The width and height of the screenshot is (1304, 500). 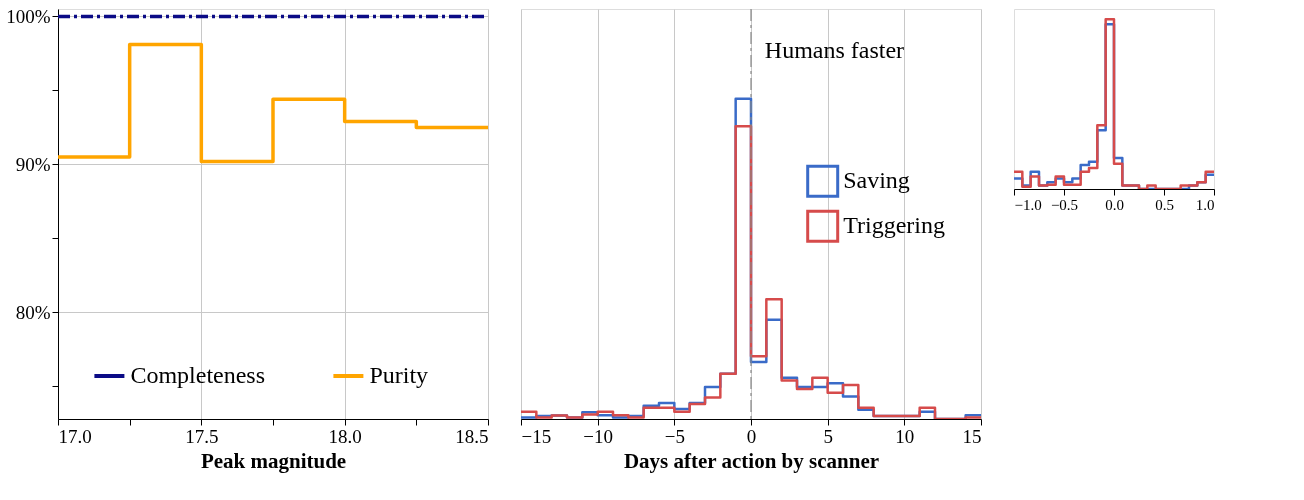 I want to click on x-tick-label: −15, so click(x=536, y=436).